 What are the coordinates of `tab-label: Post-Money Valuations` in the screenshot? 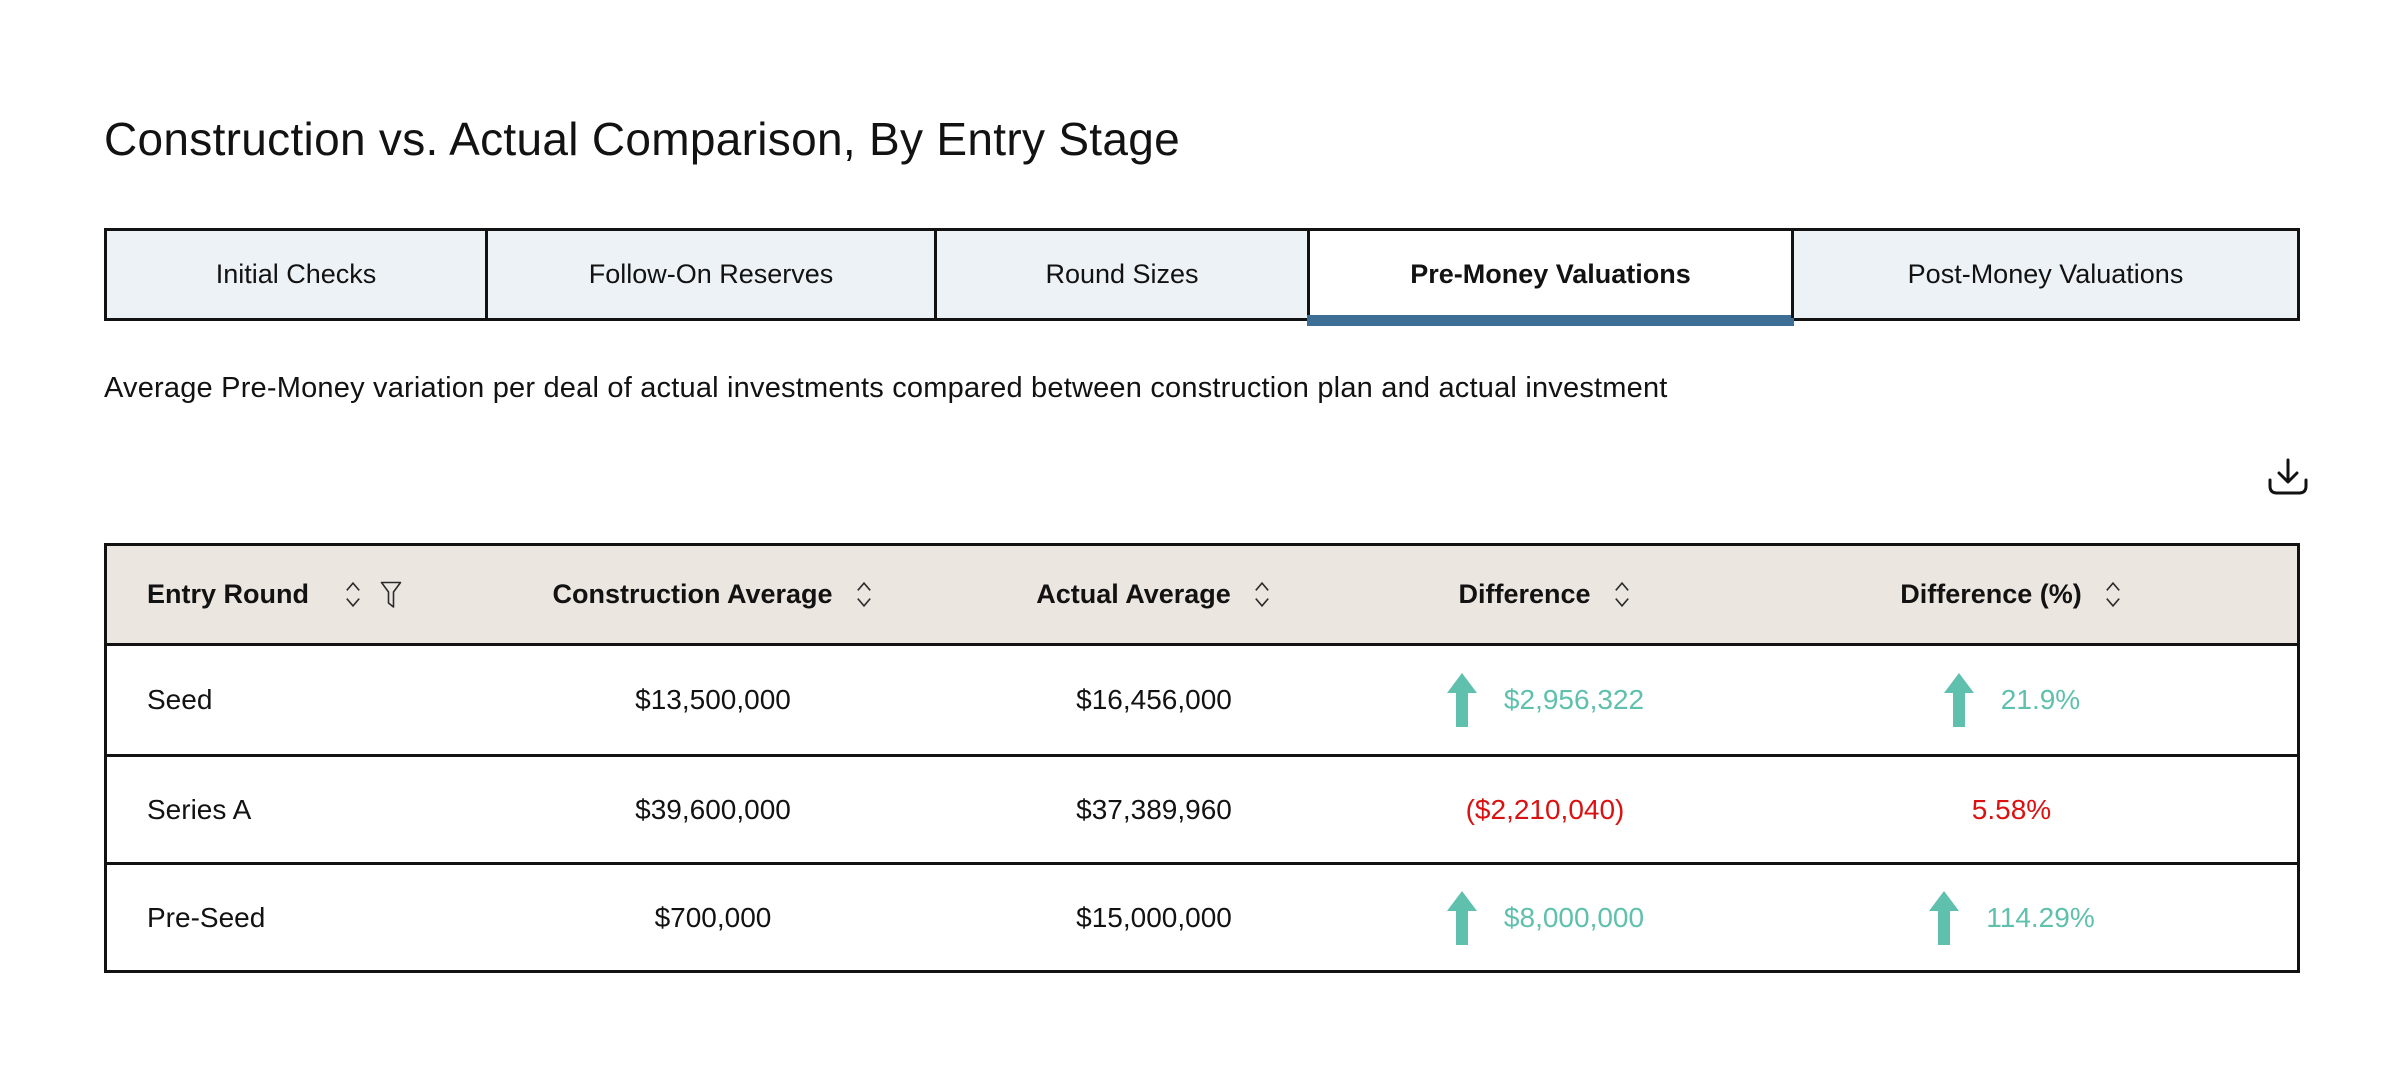 It's located at (2045, 274).